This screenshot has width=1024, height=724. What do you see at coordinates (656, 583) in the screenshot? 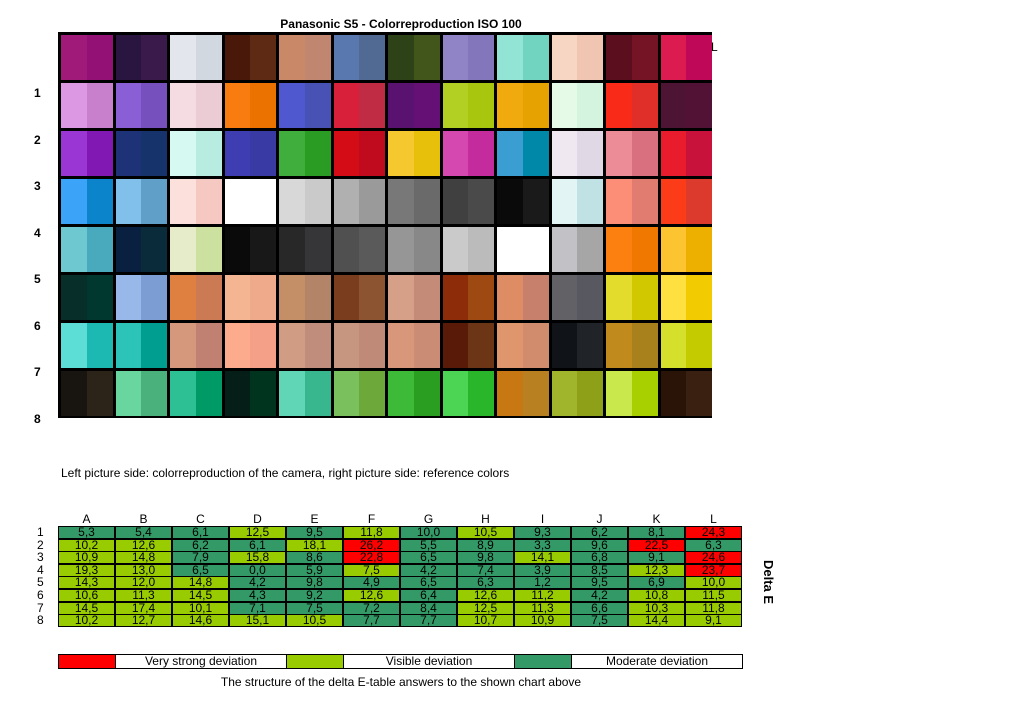
I see `delta-e-cell: 6,9` at bounding box center [656, 583].